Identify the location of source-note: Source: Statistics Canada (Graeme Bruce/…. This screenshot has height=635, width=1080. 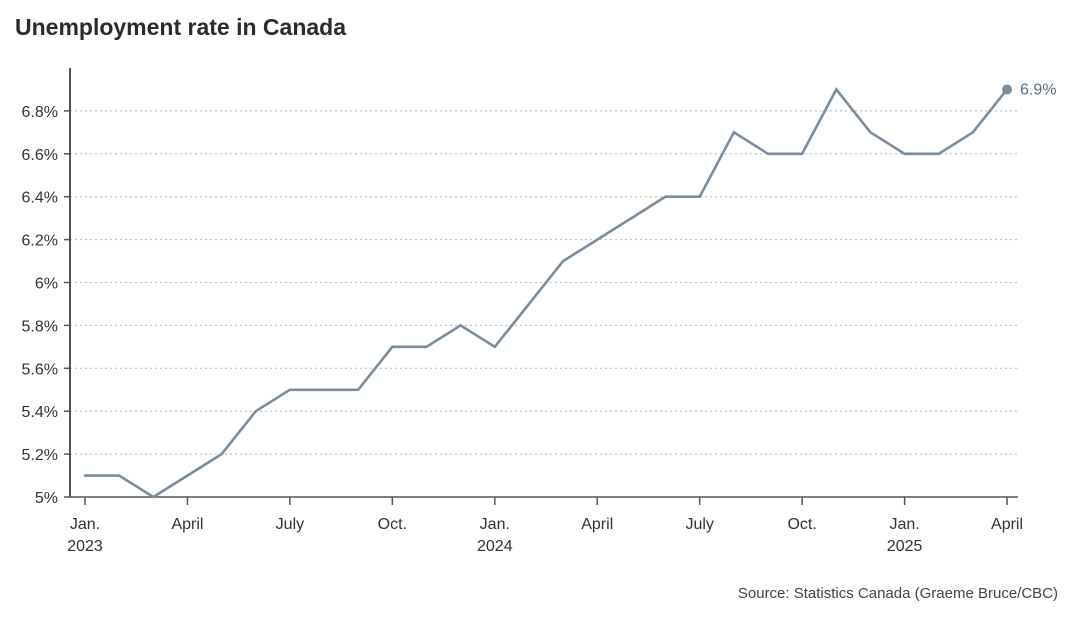
(897, 593).